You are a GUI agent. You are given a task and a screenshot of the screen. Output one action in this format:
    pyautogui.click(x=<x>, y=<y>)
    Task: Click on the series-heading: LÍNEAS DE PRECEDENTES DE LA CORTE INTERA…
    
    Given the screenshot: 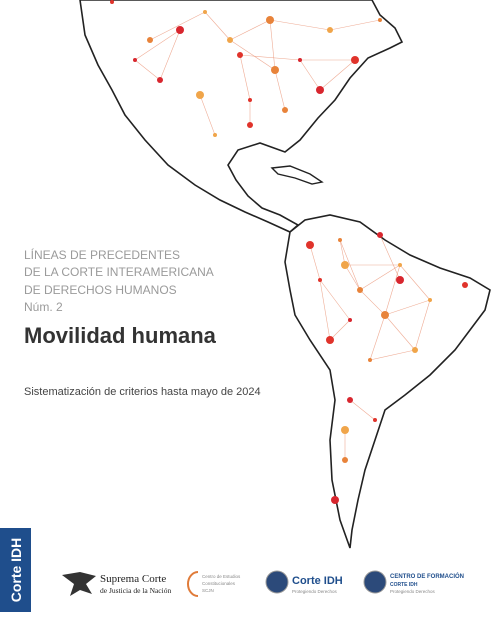 What is the action you would take?
    pyautogui.click(x=119, y=280)
    